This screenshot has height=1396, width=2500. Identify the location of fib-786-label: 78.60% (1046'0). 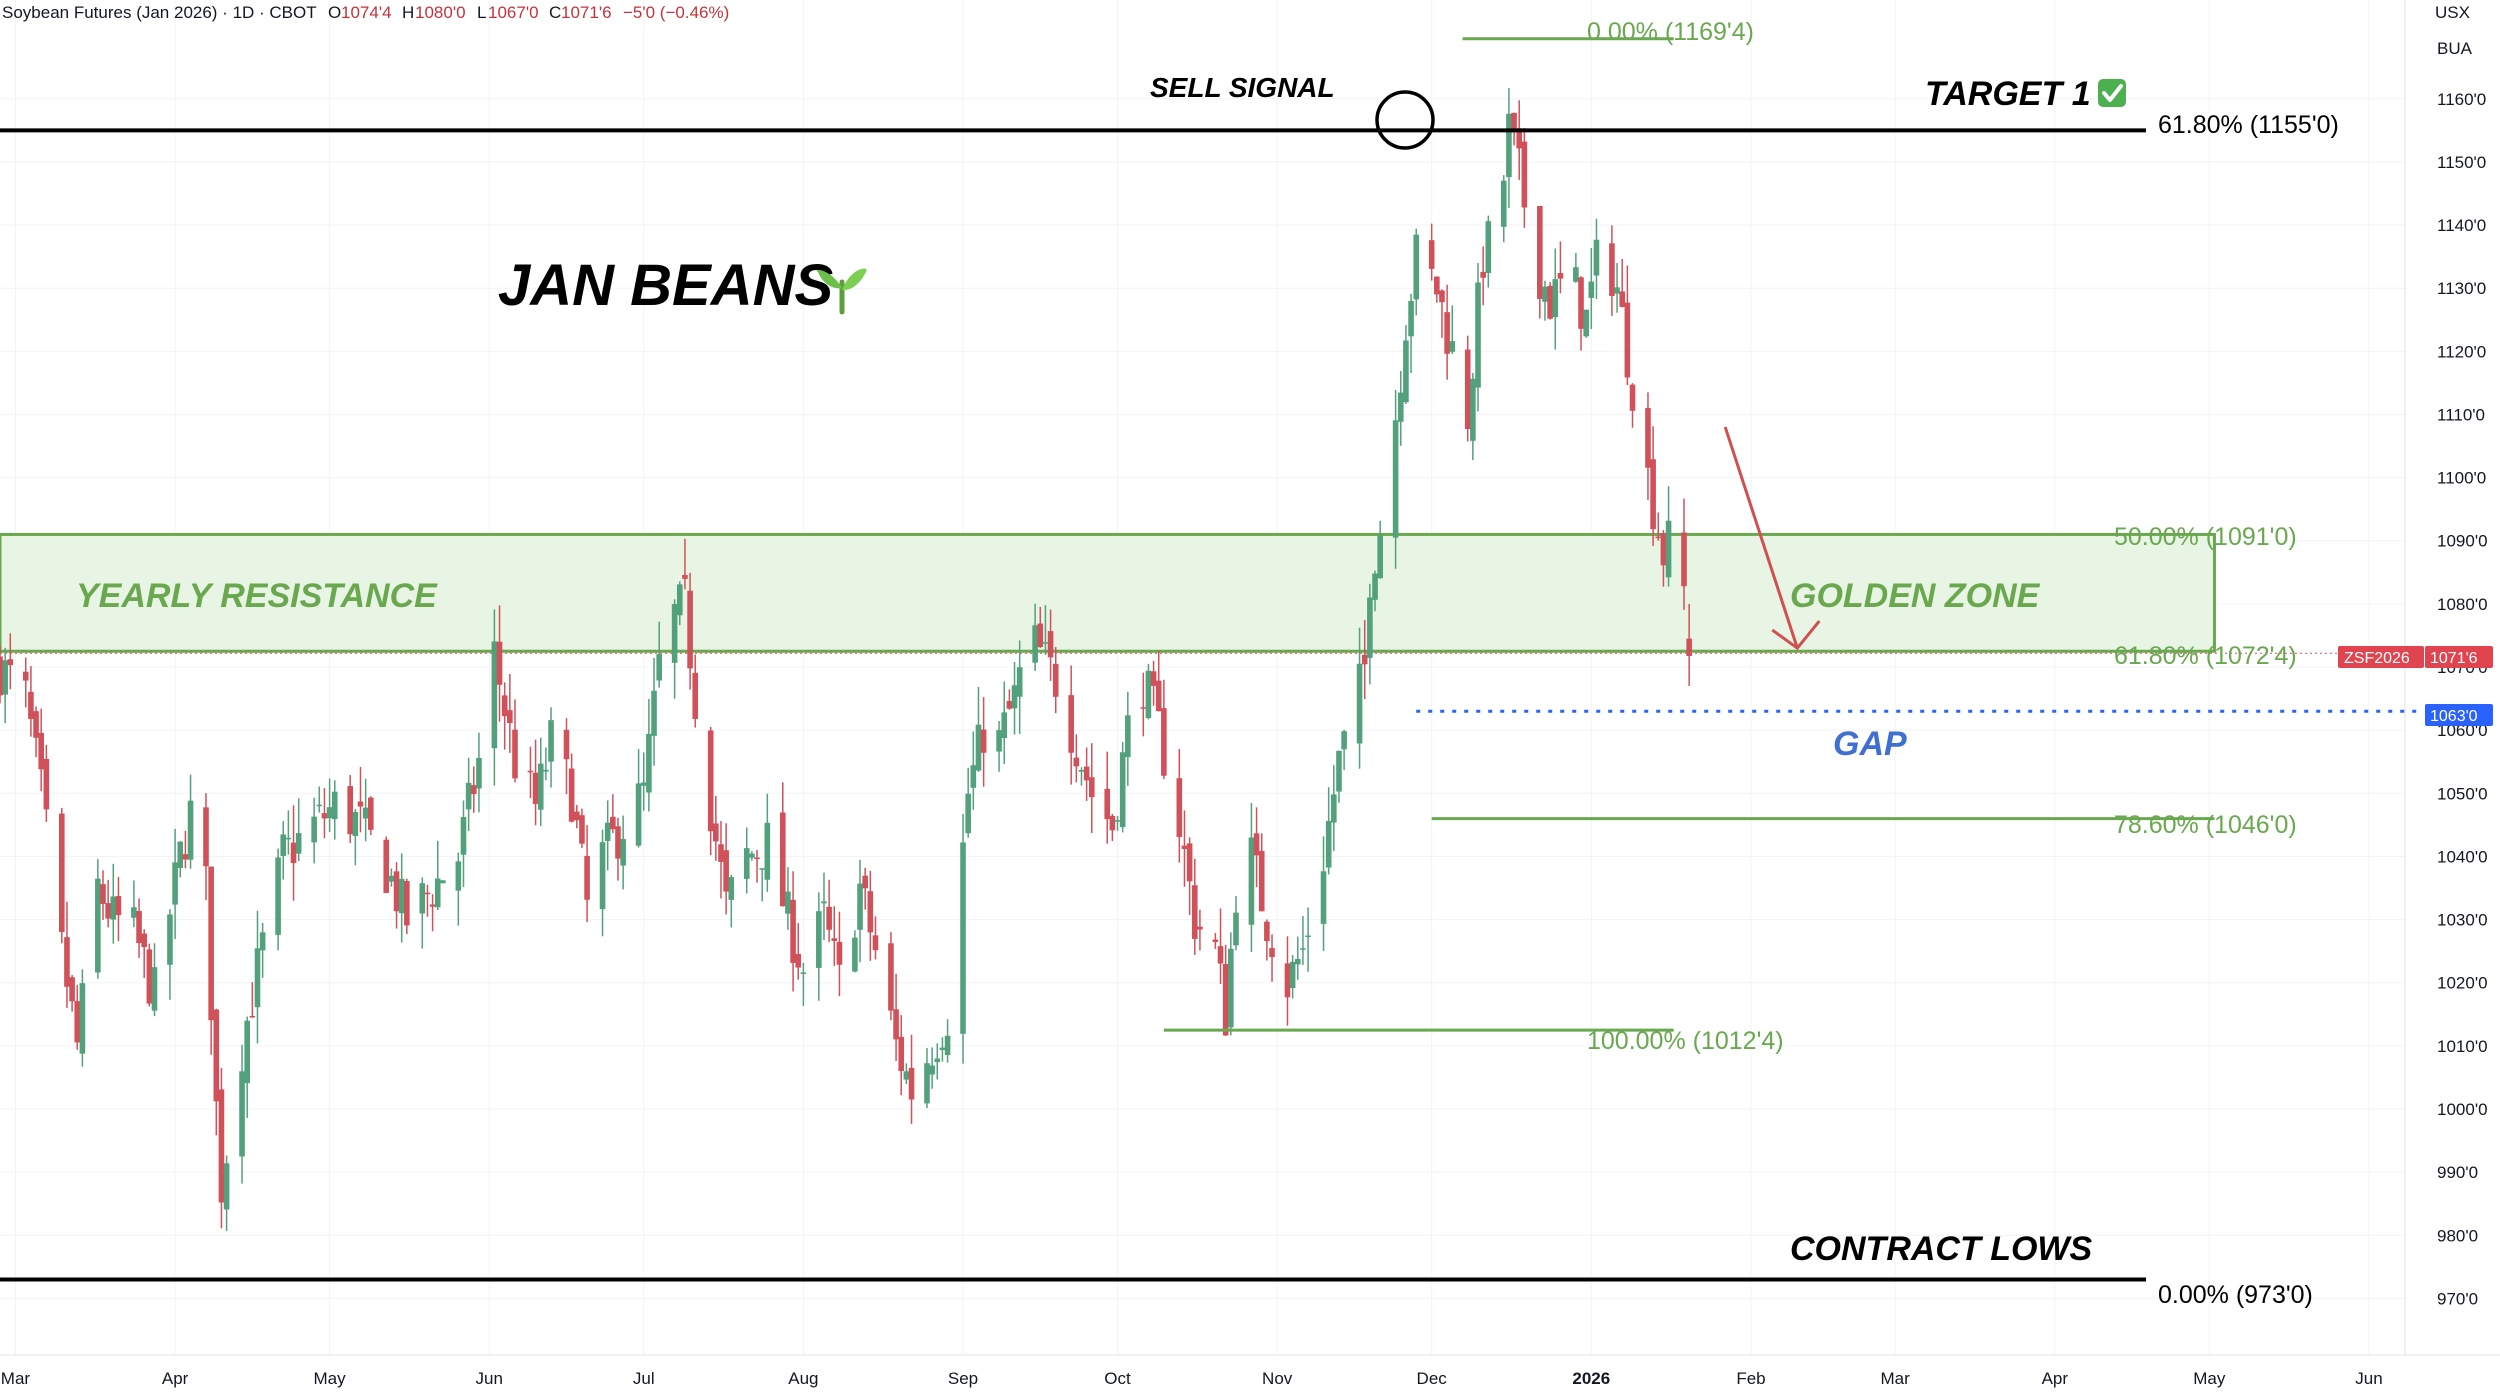
(2205, 825).